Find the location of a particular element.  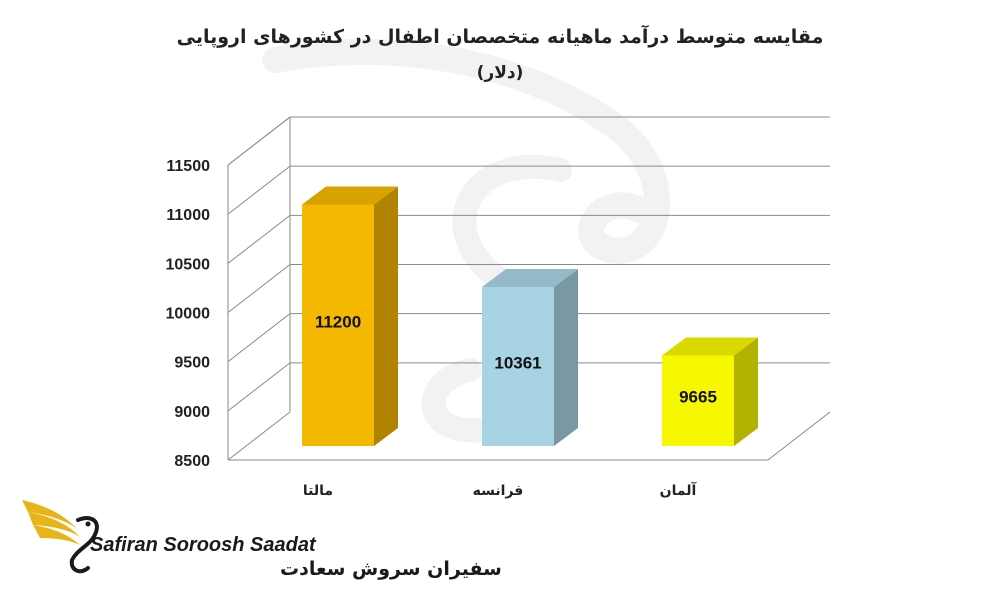

bar: 11200 is located at coordinates (350, 316).